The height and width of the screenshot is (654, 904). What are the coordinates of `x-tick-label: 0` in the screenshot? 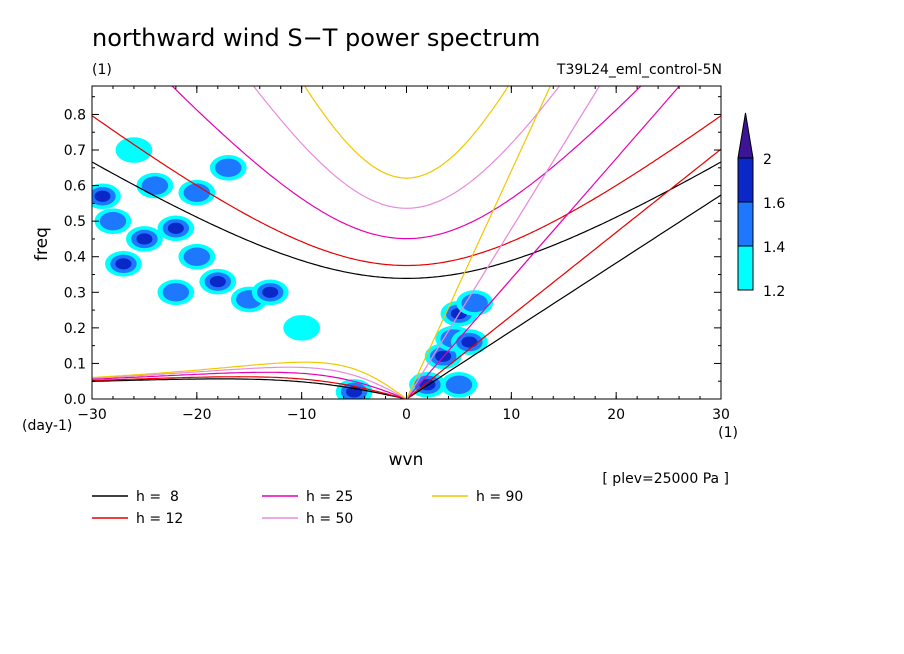 It's located at (406, 415).